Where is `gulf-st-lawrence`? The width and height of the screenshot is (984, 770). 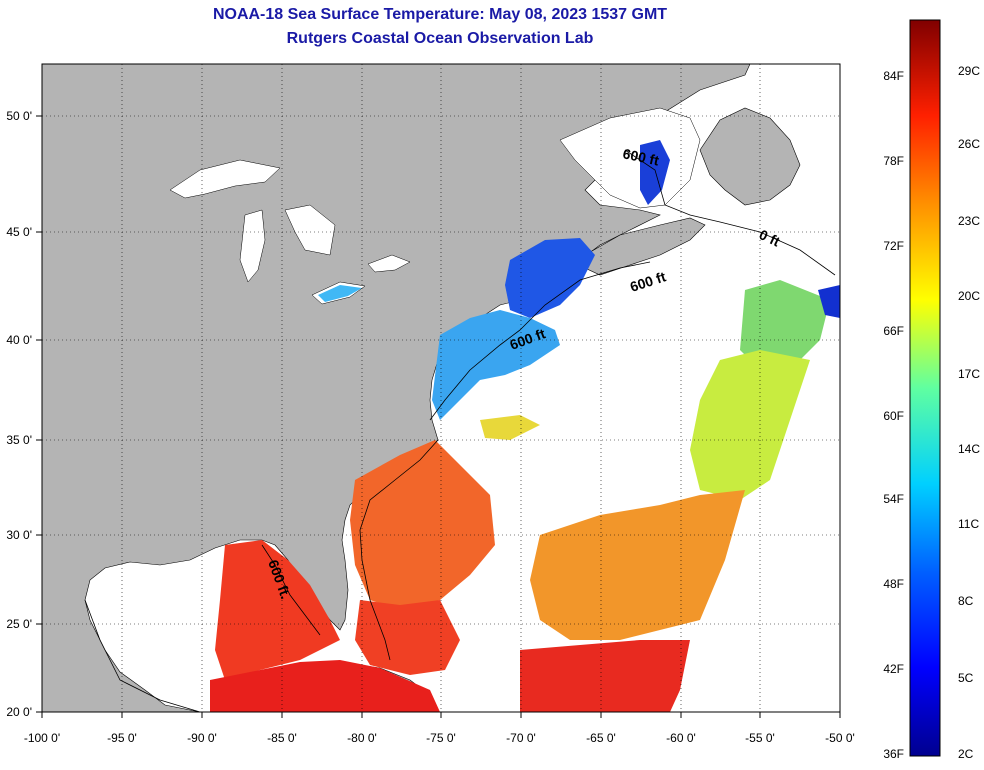 gulf-st-lawrence is located at coordinates (630, 158).